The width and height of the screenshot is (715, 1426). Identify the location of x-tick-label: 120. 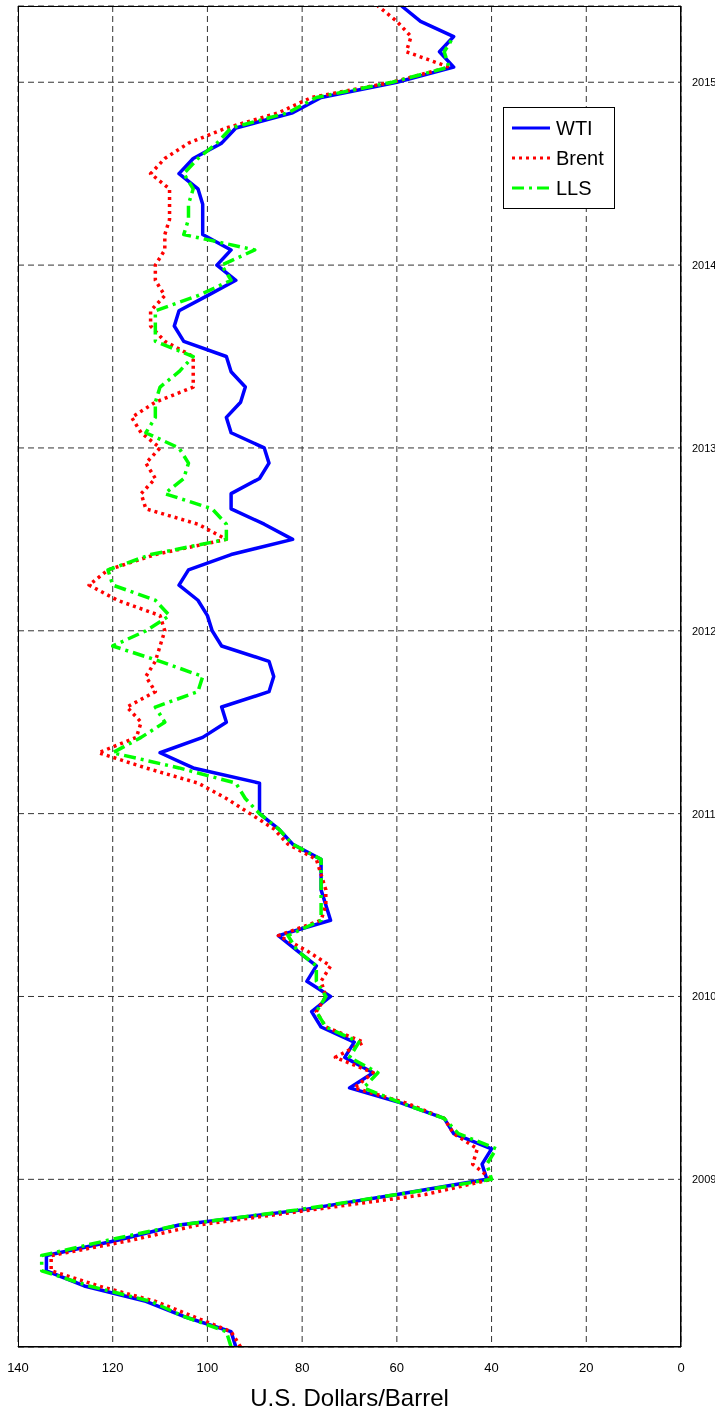
(112, 1367).